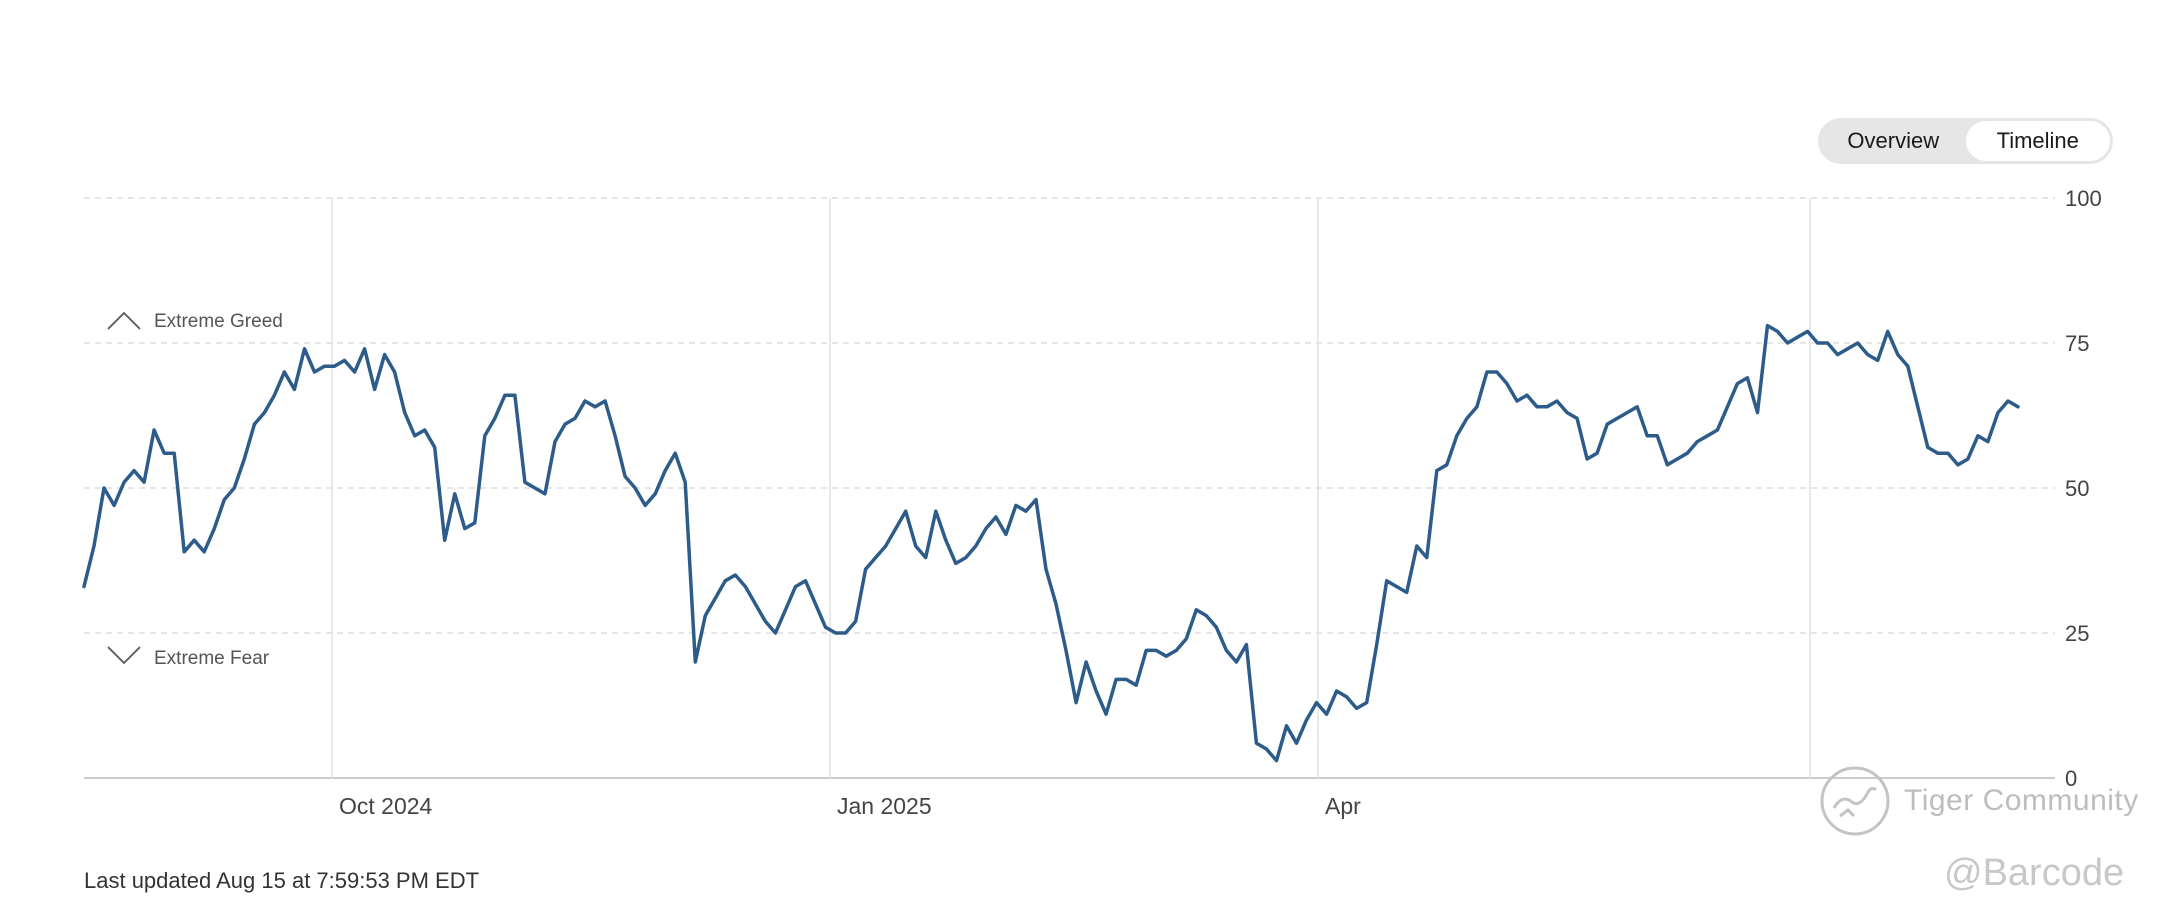 The image size is (2171, 924). Describe the element at coordinates (2077, 488) in the screenshot. I see `y-tick-label: 50` at that location.